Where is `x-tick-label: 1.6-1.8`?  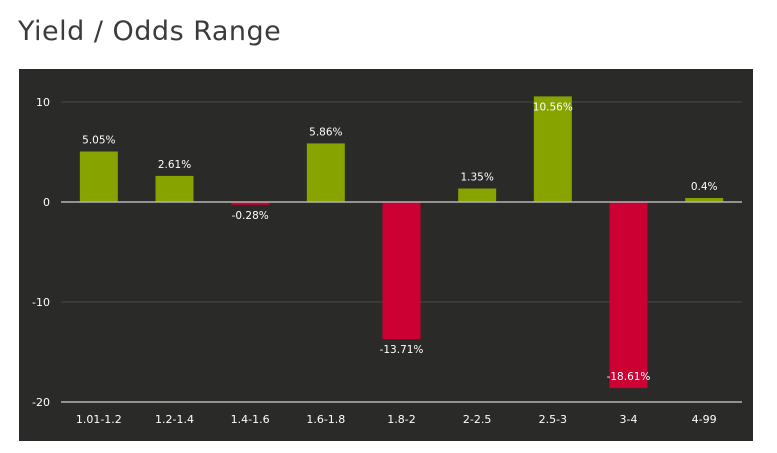
x-tick-label: 1.6-1.8 is located at coordinates (325, 419).